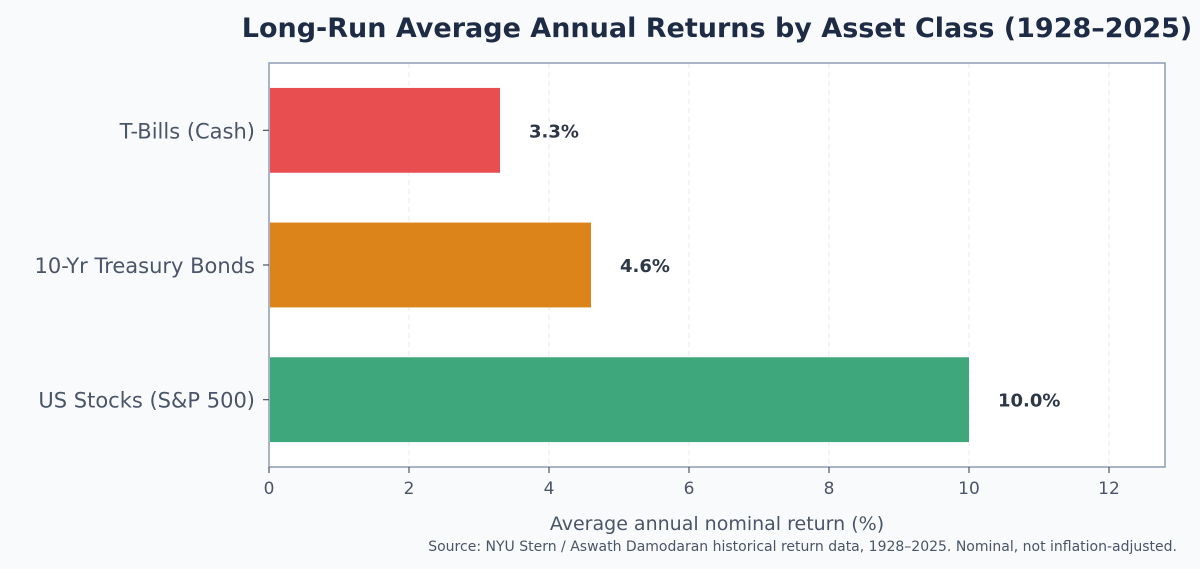 The height and width of the screenshot is (569, 1200). Describe the element at coordinates (269, 489) in the screenshot. I see `x-tick-label: 0` at that location.